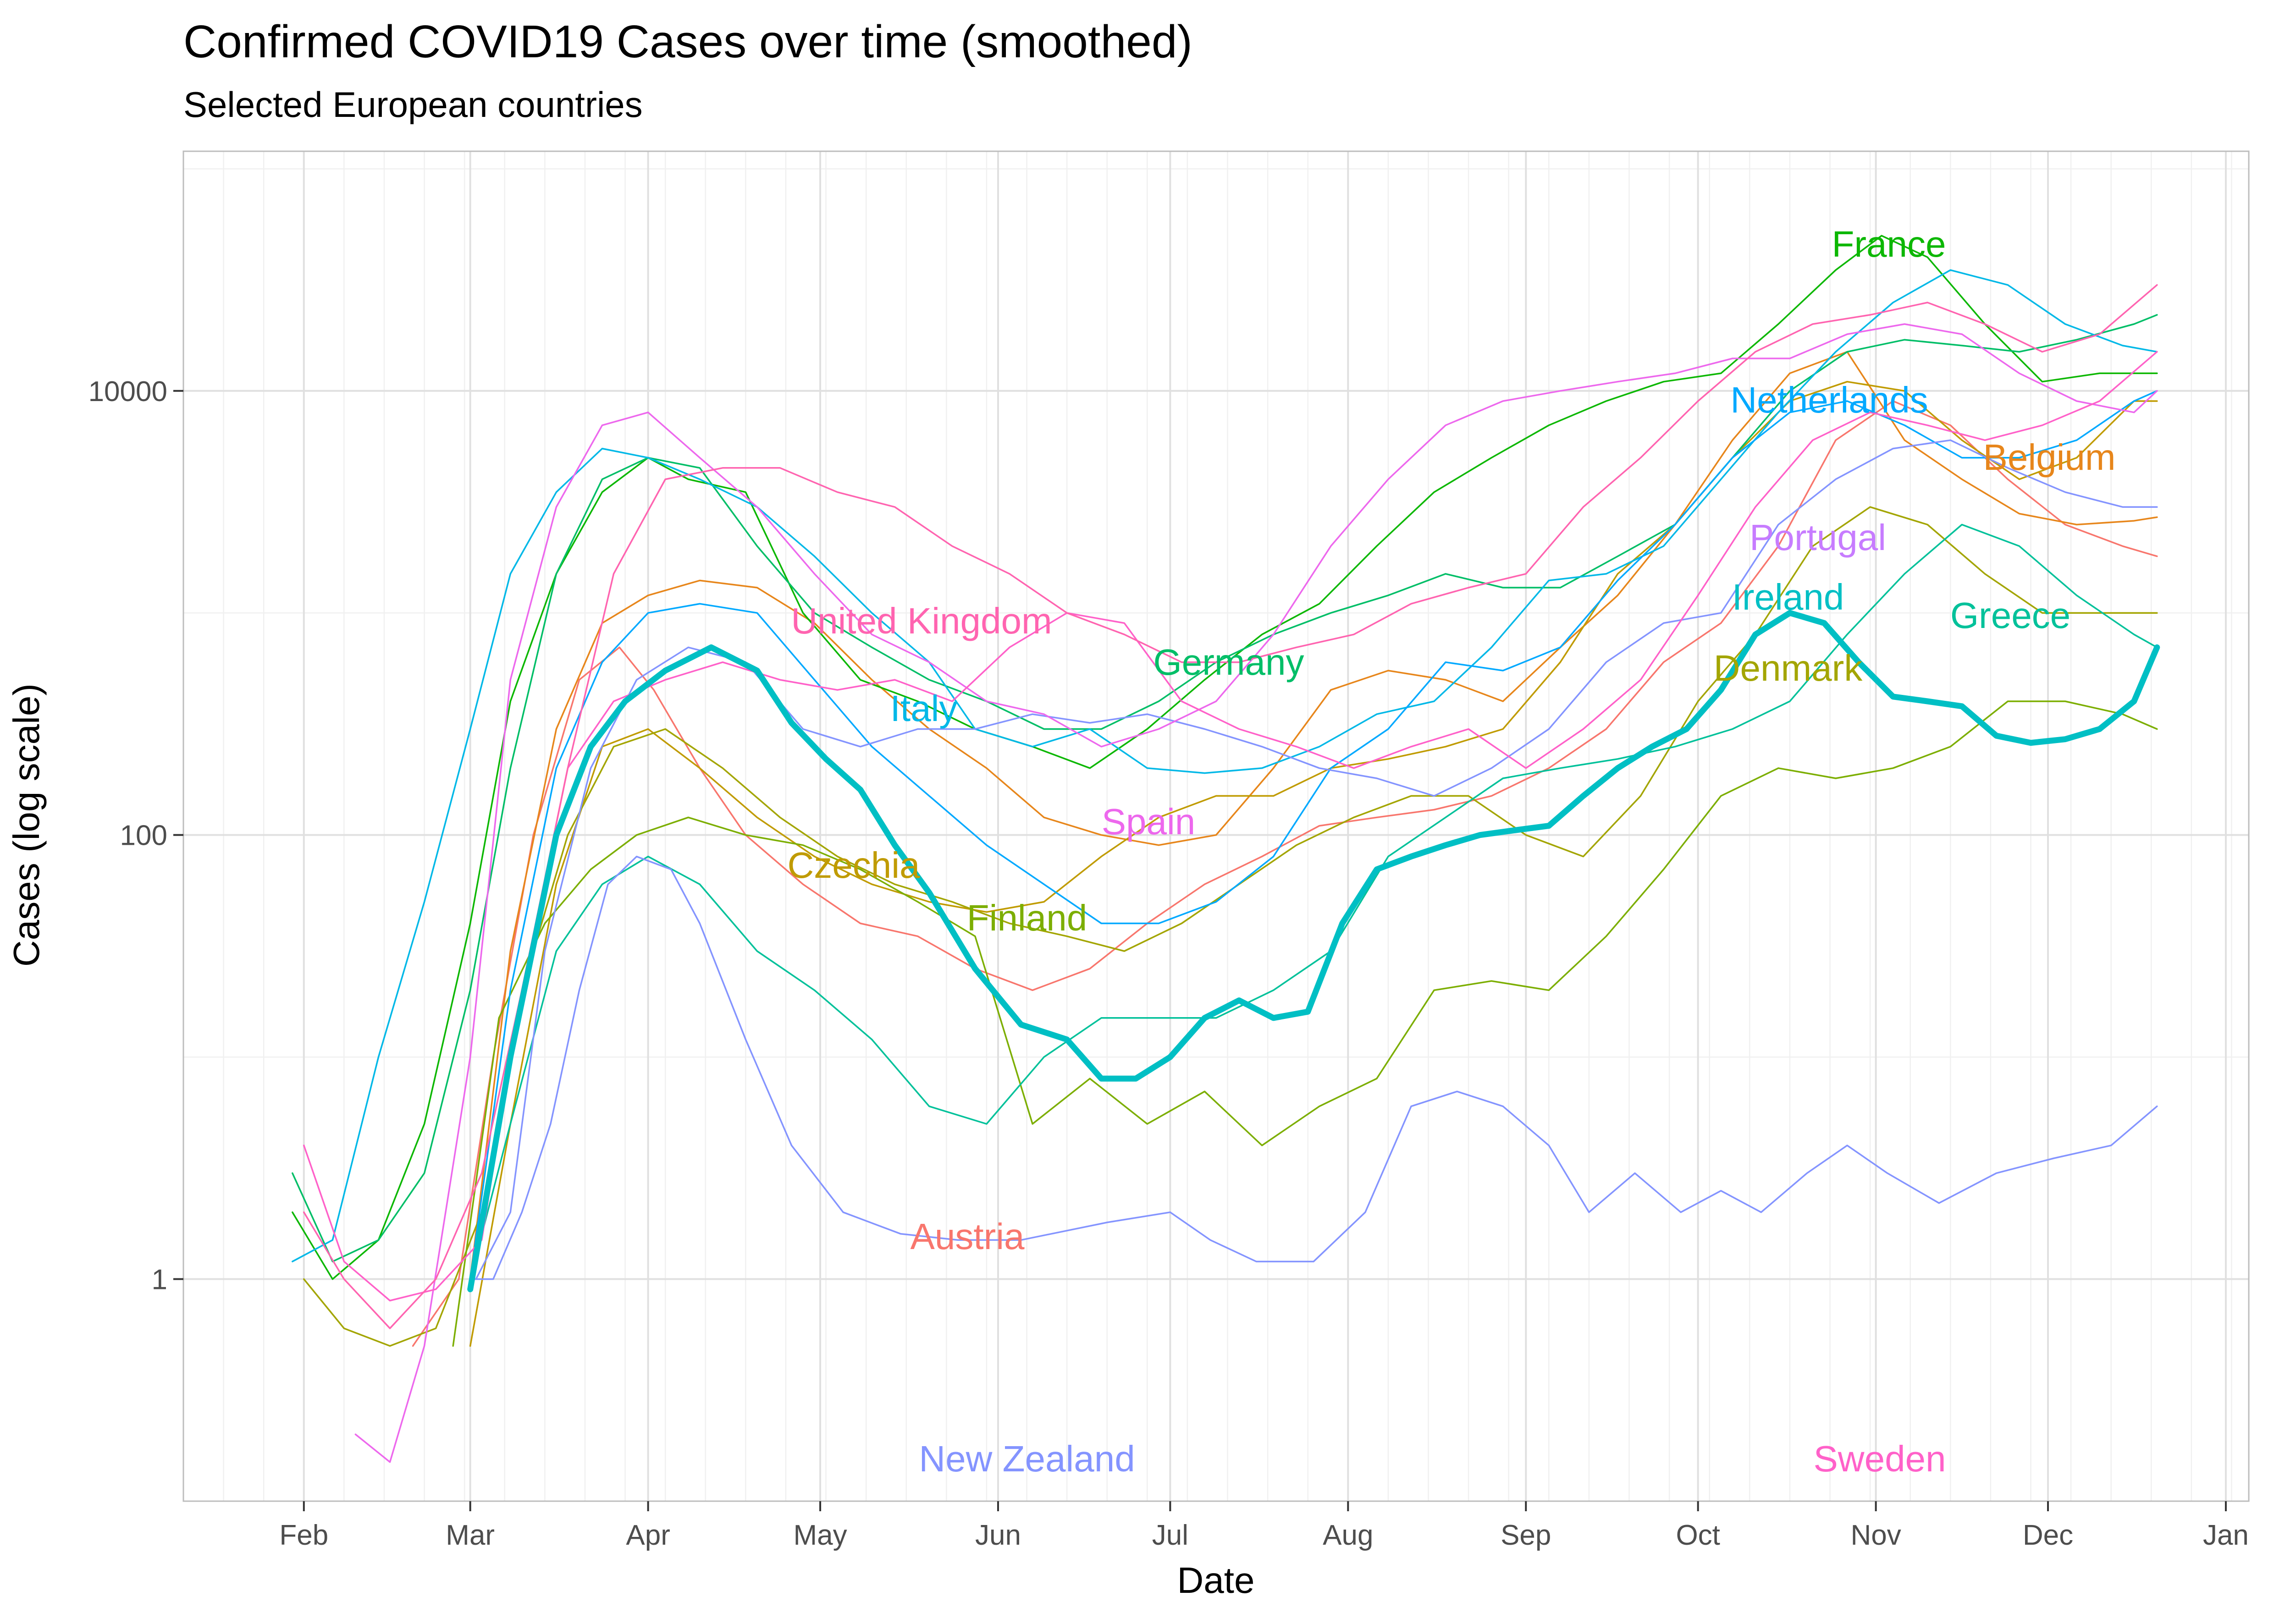 The width and height of the screenshot is (2274, 1624). What do you see at coordinates (1348, 1535) in the screenshot?
I see `x-tick-label: Aug` at bounding box center [1348, 1535].